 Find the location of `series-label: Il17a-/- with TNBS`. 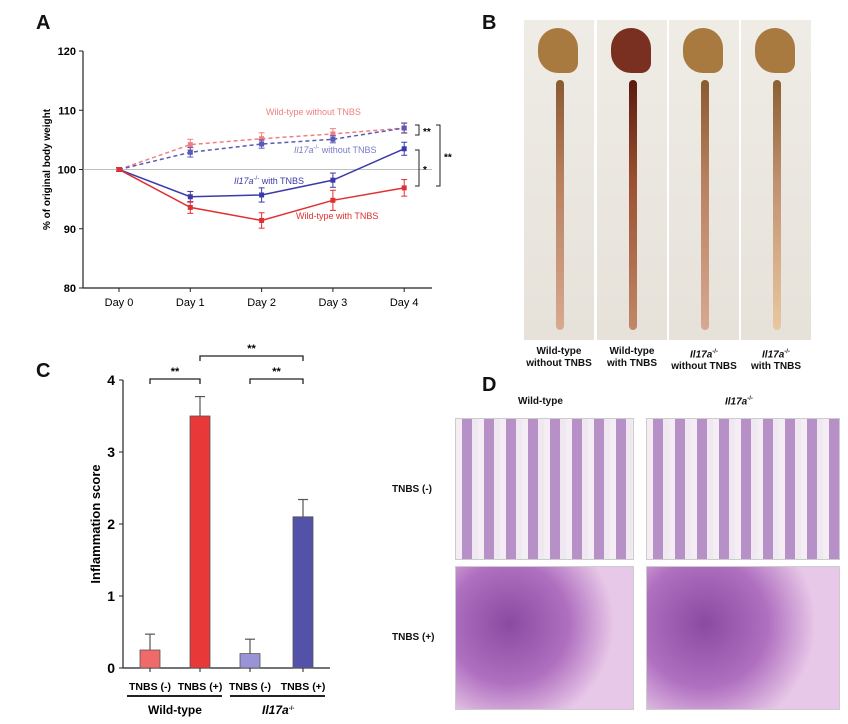

series-label: Il17a-/- with TNBS is located at coordinates (269, 181).